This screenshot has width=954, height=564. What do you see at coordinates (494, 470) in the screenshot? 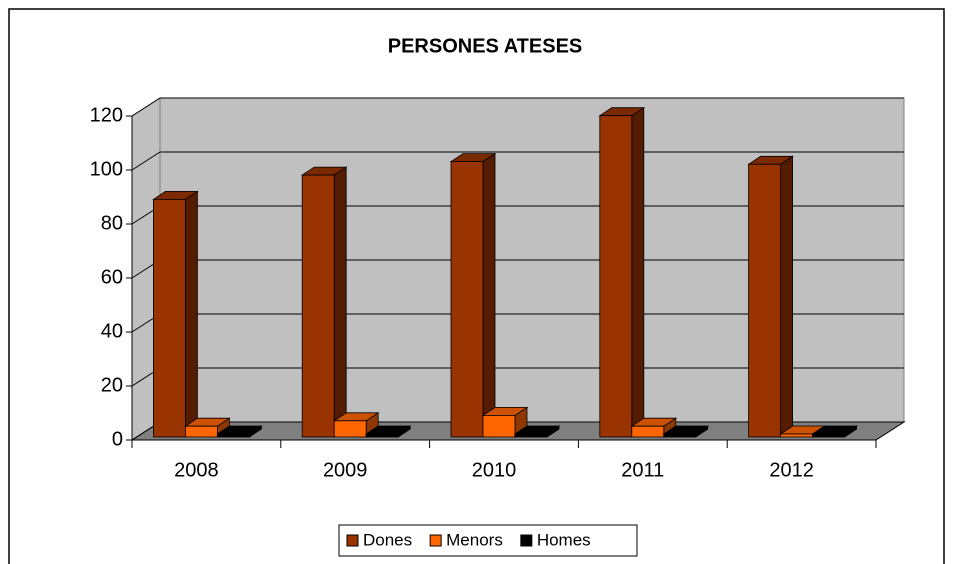
I see `x-tick-label: 2010` at bounding box center [494, 470].